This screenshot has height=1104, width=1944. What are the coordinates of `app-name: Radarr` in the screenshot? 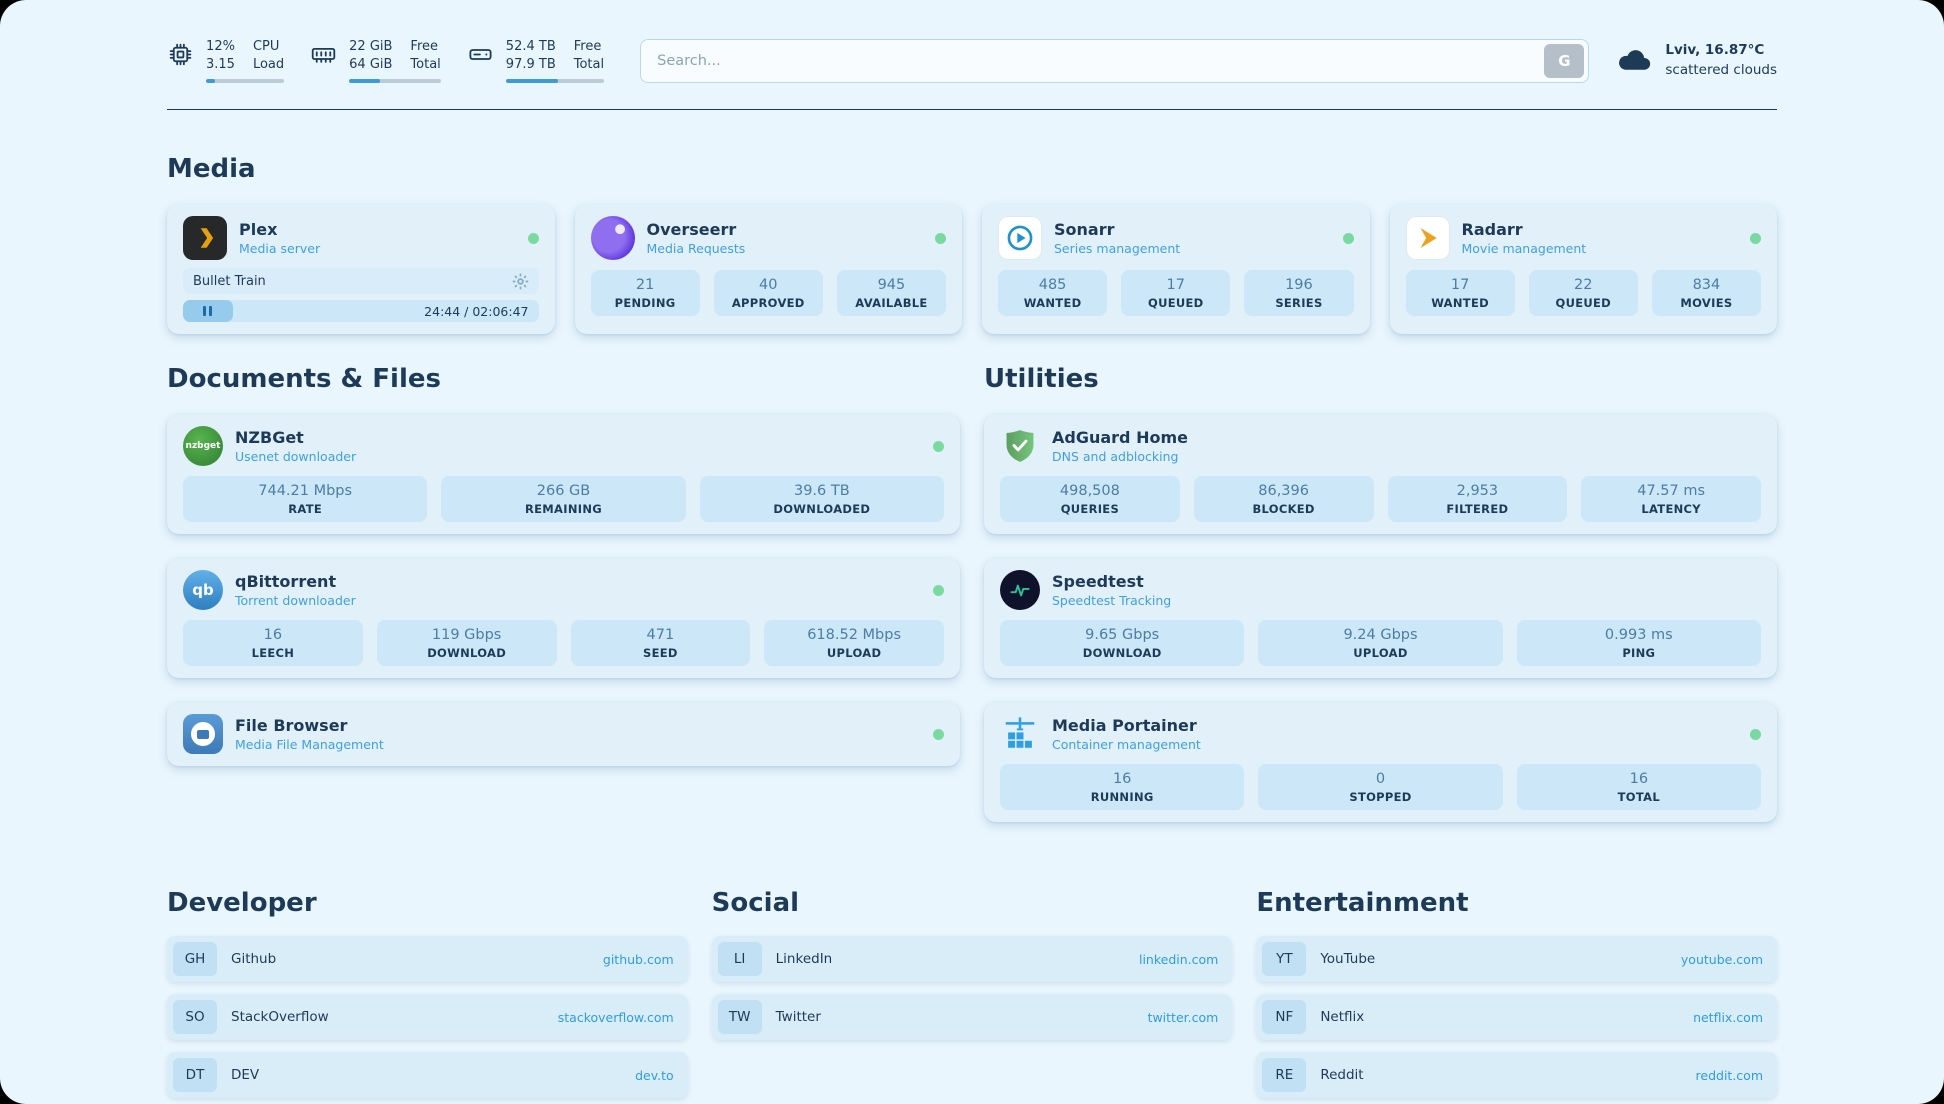 It's located at (1492, 230).